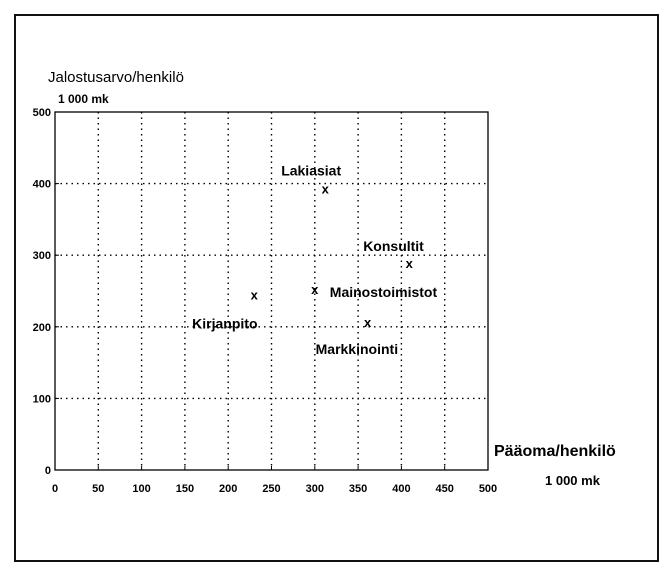 This screenshot has height=568, width=667. What do you see at coordinates (55, 489) in the screenshot?
I see `x-tick-label: 0` at bounding box center [55, 489].